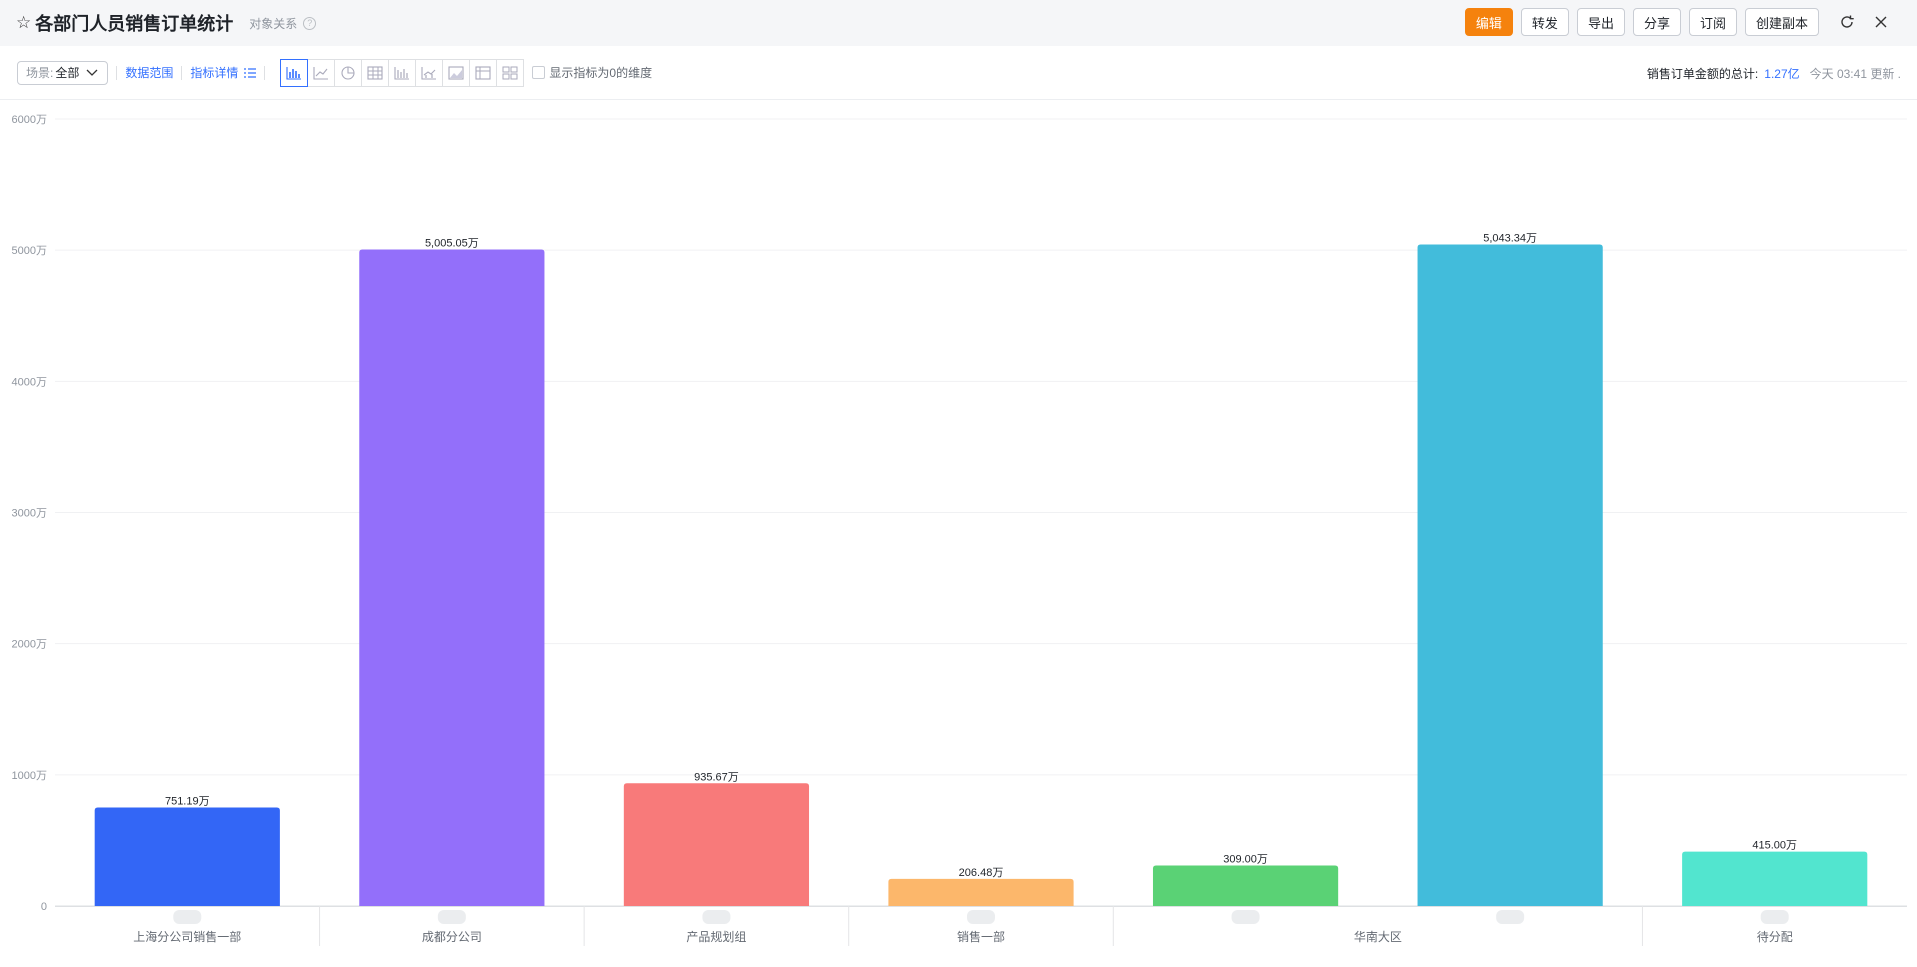  What do you see at coordinates (1544, 22) in the screenshot?
I see `forward-button: 转发` at bounding box center [1544, 22].